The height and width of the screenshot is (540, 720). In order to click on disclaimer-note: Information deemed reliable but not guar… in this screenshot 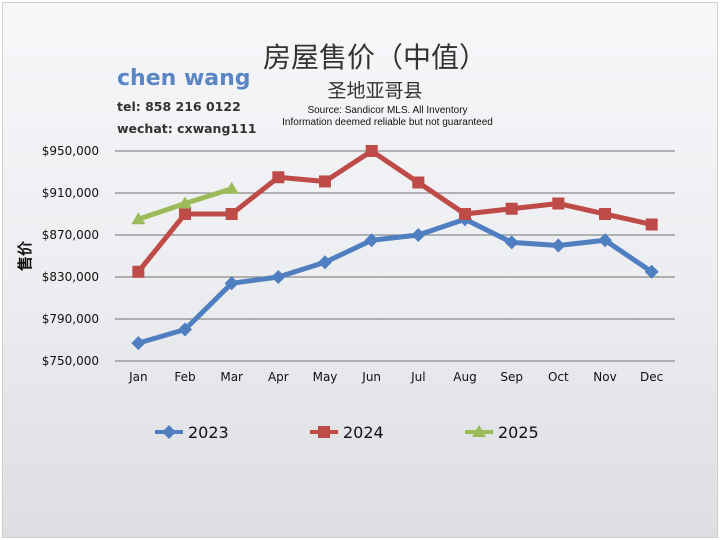, I will do `click(387, 122)`.